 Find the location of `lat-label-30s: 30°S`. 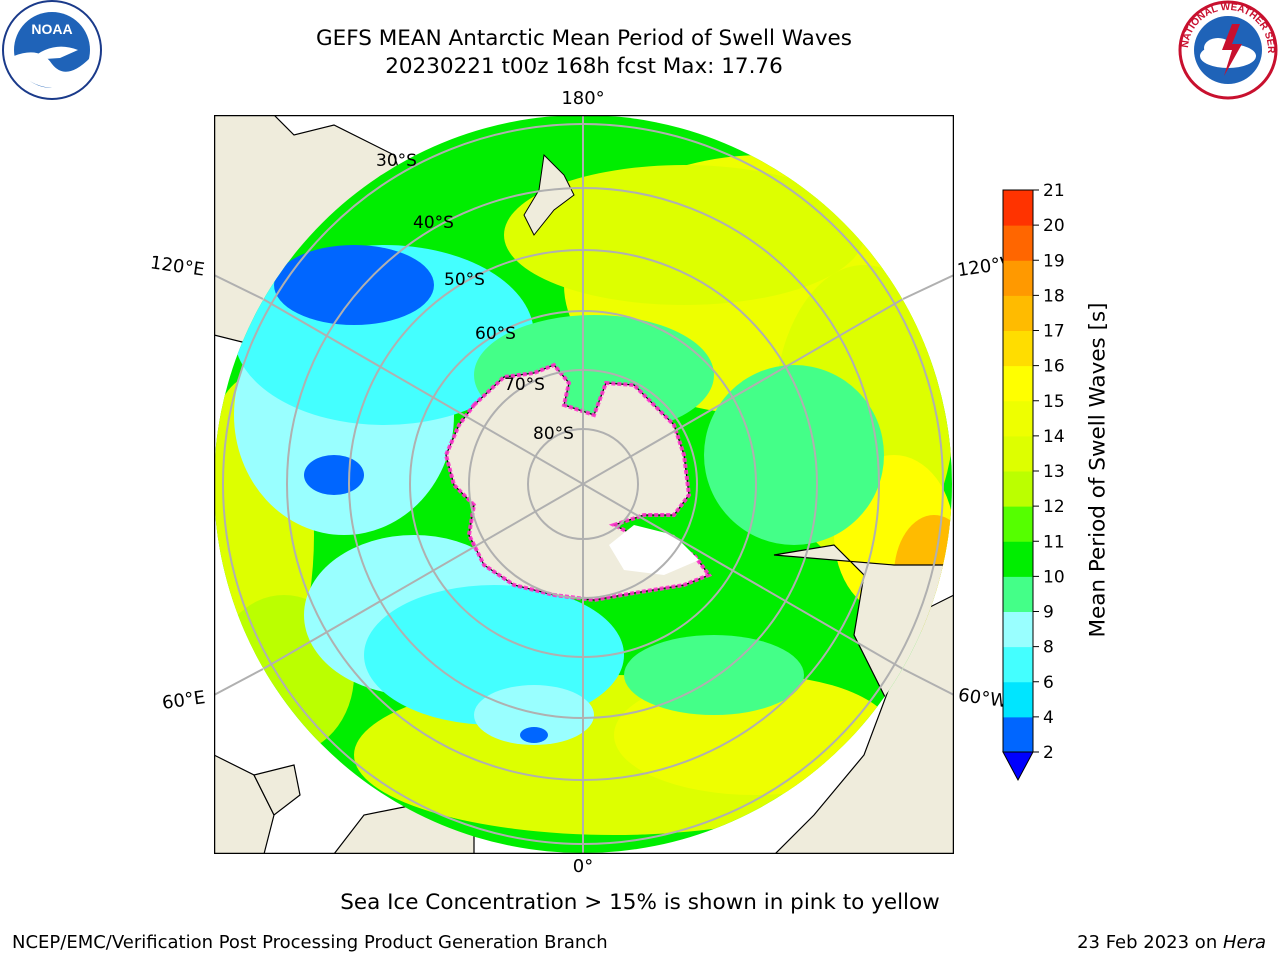

lat-label-30s: 30°S is located at coordinates (396, 161).